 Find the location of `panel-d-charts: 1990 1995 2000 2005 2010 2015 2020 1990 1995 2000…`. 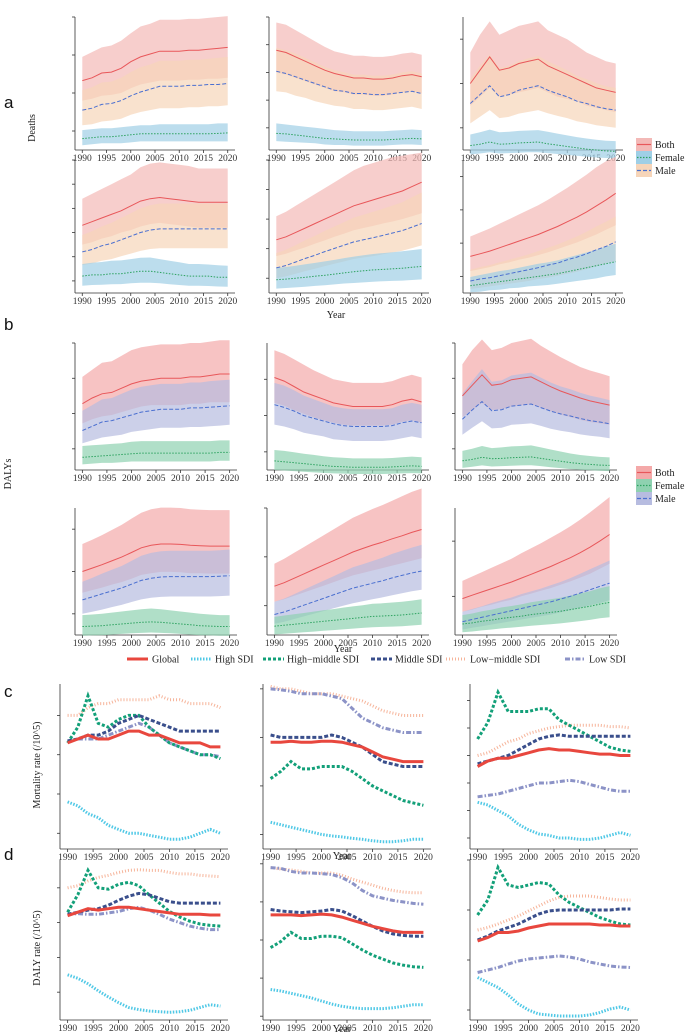

panel-d-charts: 1990 1995 2000 2005 2010 2015 2020 1990 1995 2000… is located at coordinates (348, 946).